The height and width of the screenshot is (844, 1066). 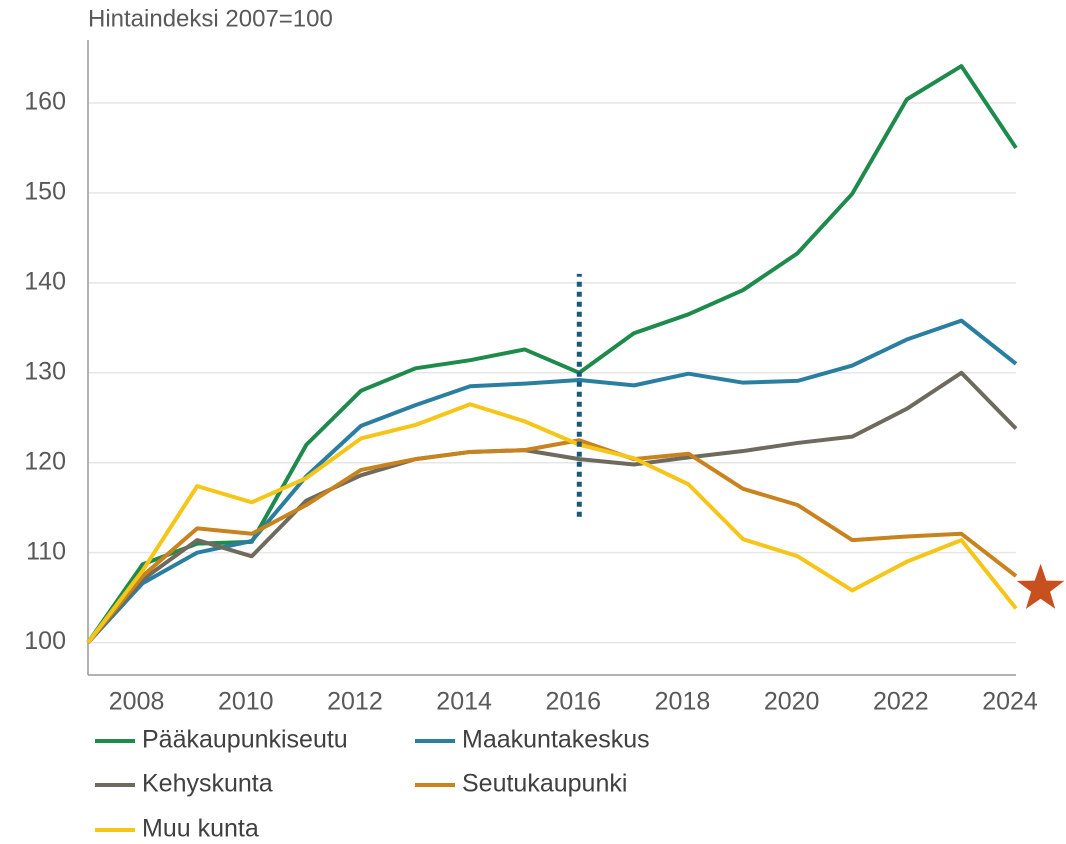 What do you see at coordinates (544, 784) in the screenshot?
I see `legend-label: Seutukaupunki` at bounding box center [544, 784].